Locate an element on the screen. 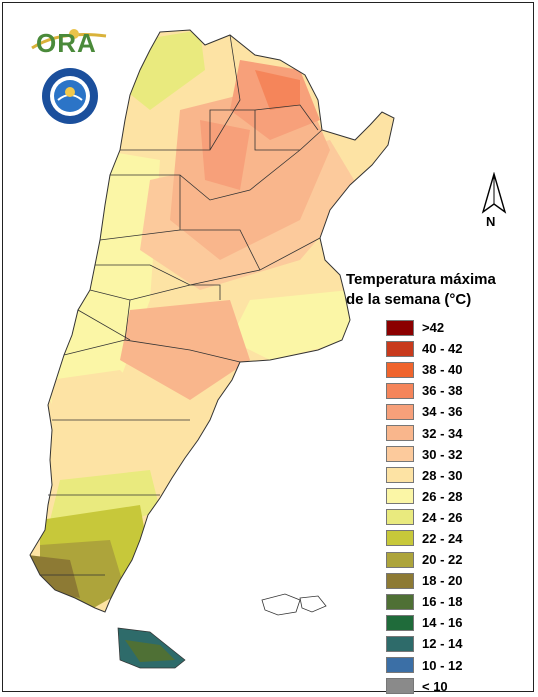  legend-title-line1: Temperatura máxima is located at coordinates (421, 279).